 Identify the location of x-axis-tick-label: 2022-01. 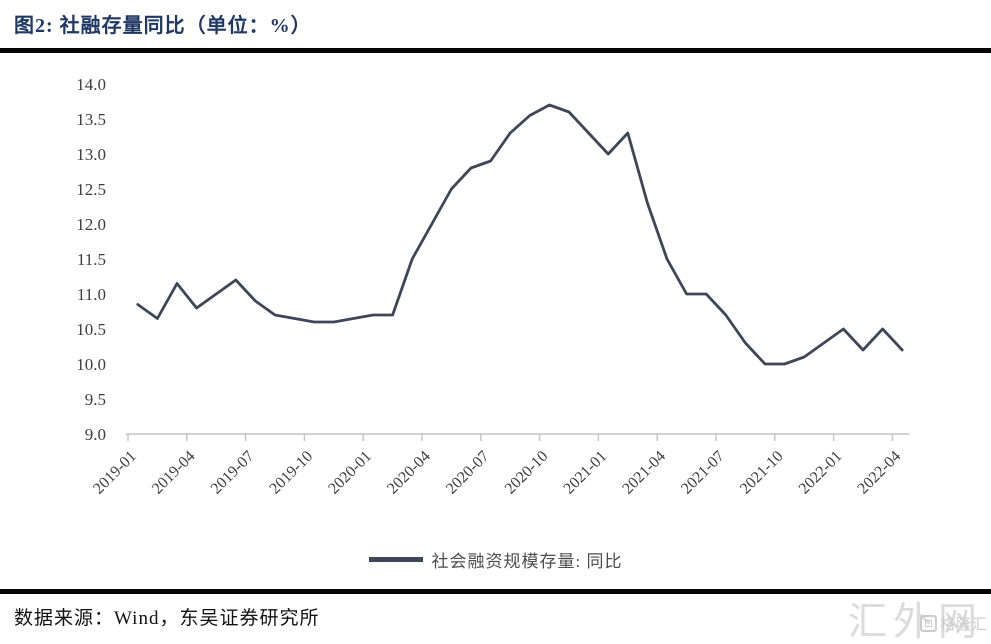
(821, 473).